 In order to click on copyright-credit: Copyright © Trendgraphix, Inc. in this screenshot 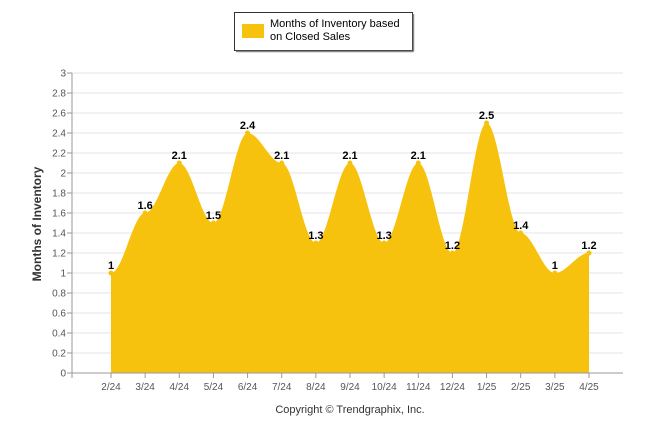, I will do `click(349, 410)`.